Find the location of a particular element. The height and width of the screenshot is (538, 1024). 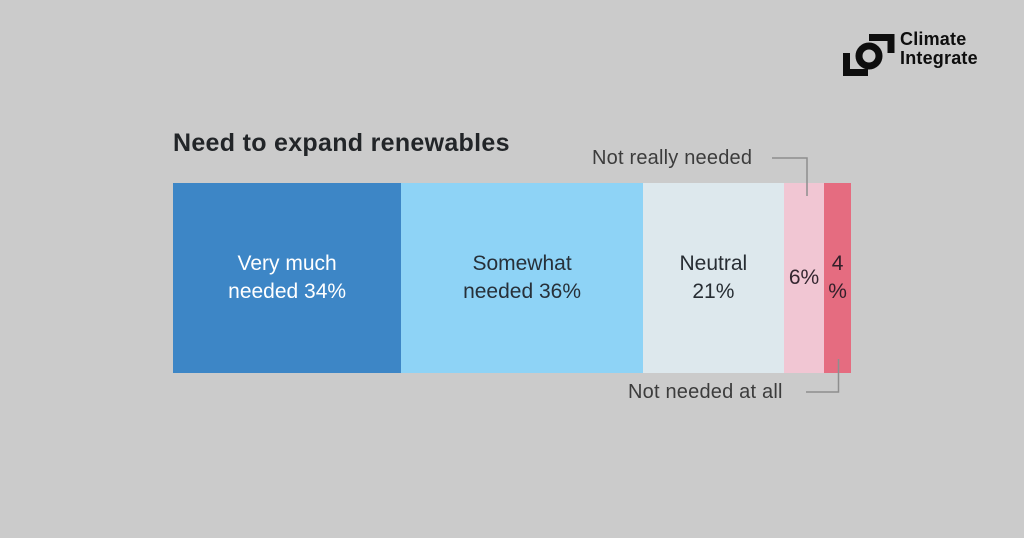

annotation-not-needed-at-all: Not needed at all is located at coordinates (705, 392).